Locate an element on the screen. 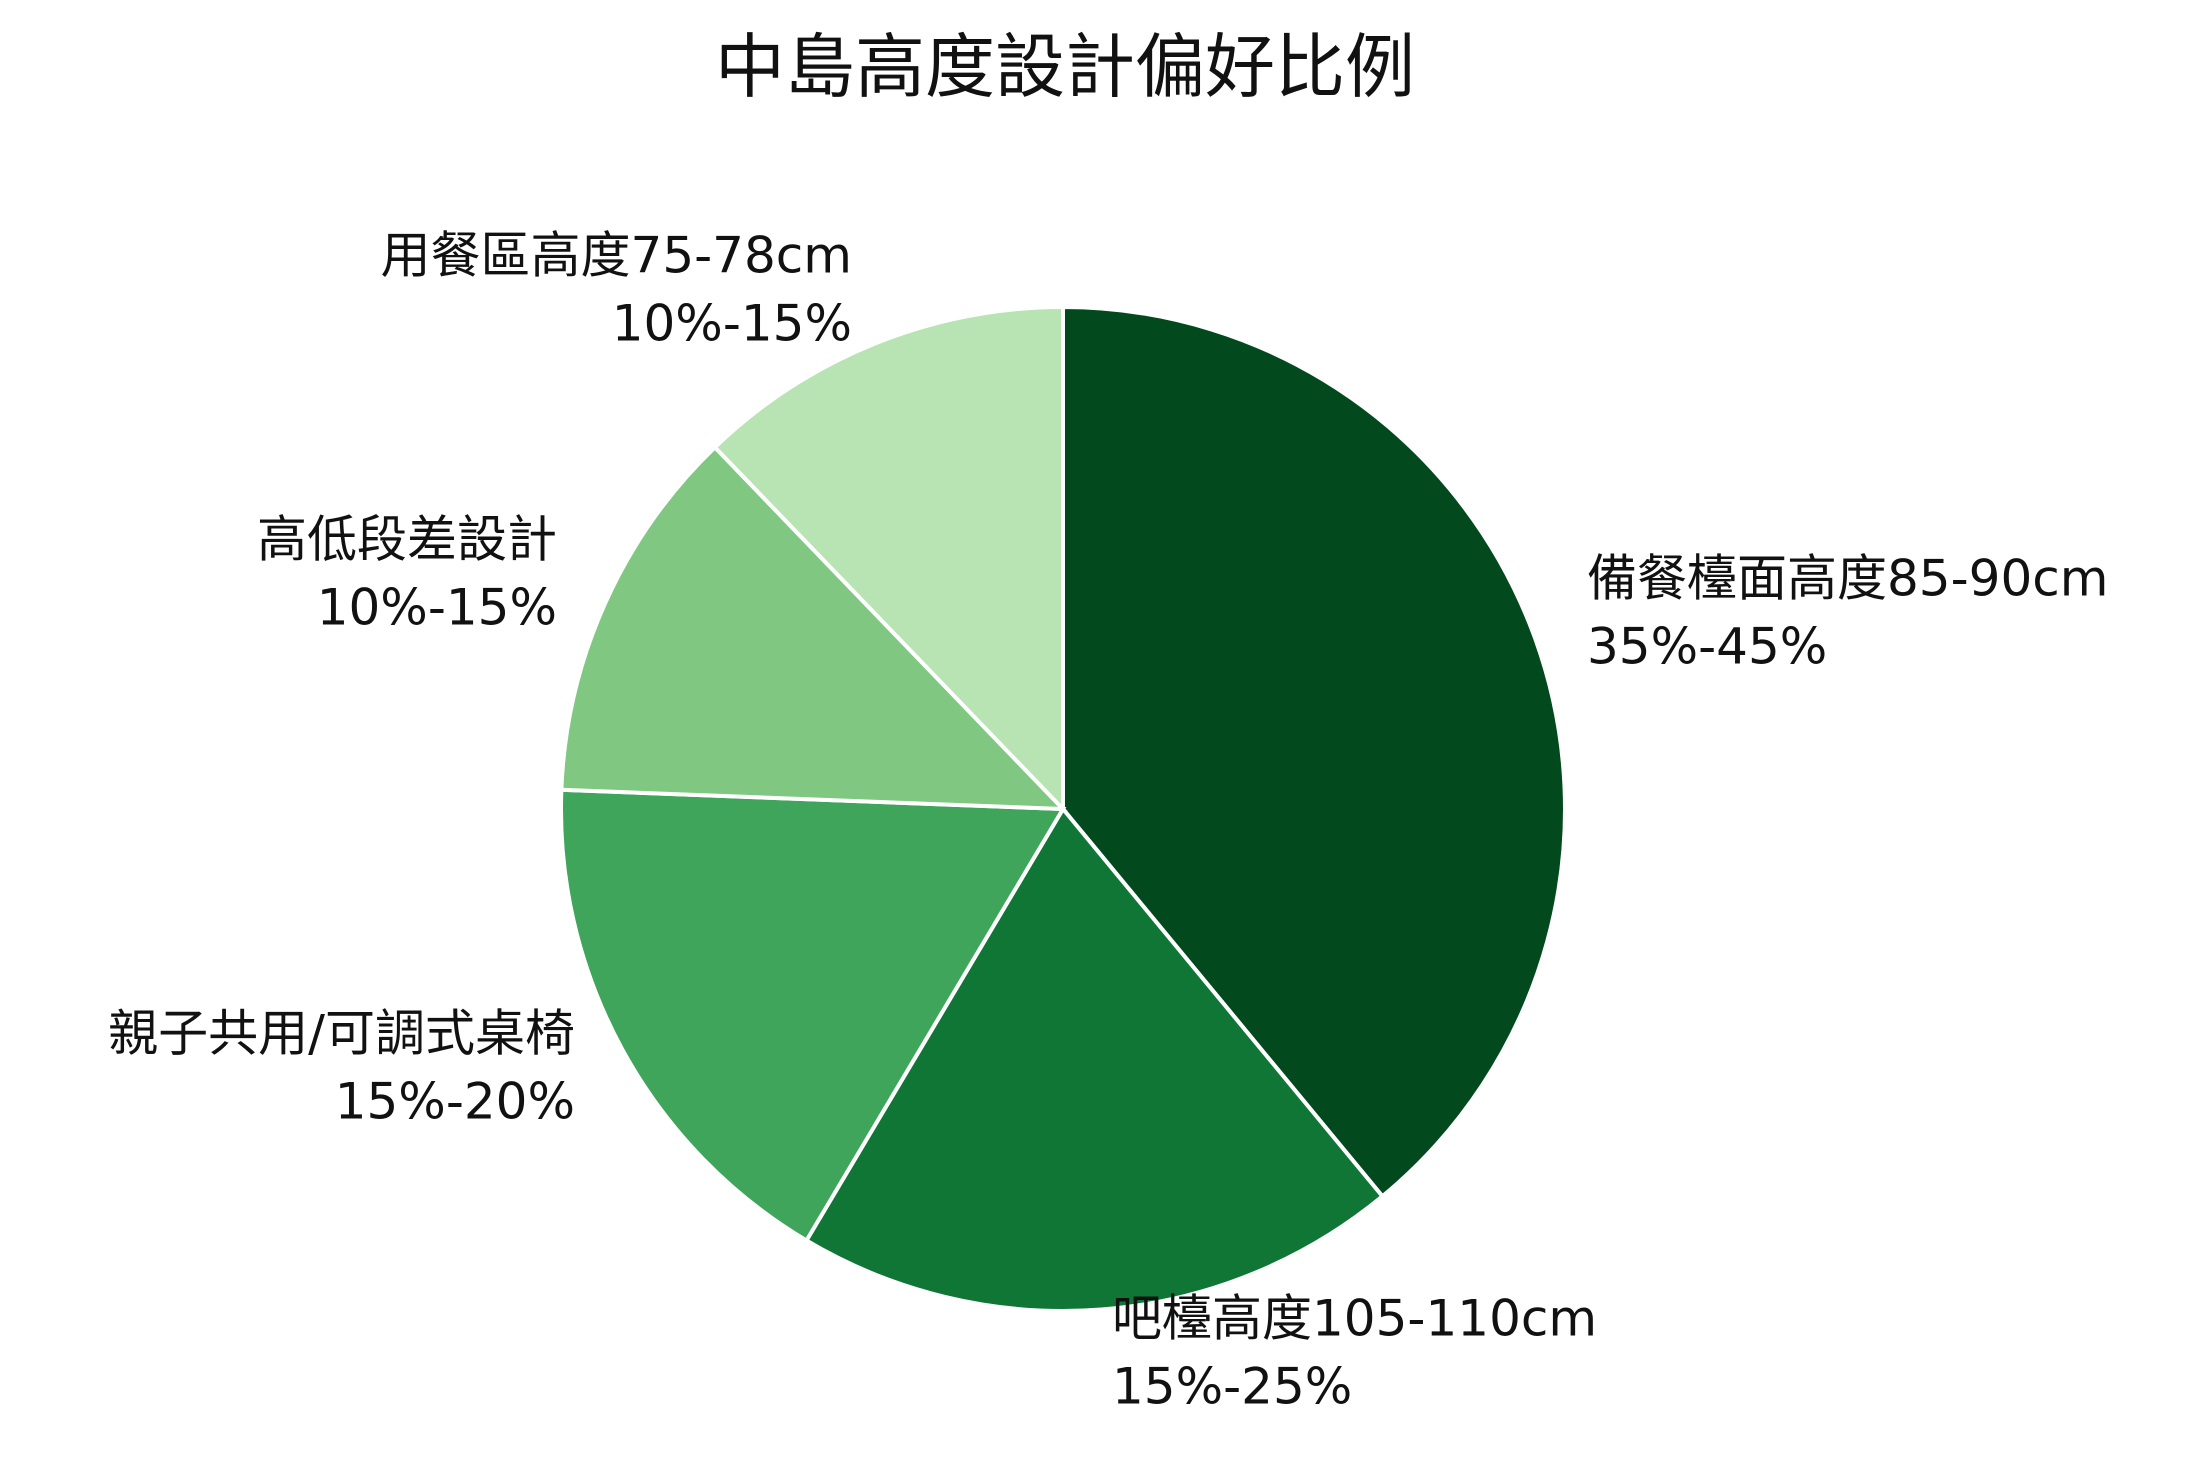  slice-label: 吧檯高度105-110cm is located at coordinates (1354, 1319).